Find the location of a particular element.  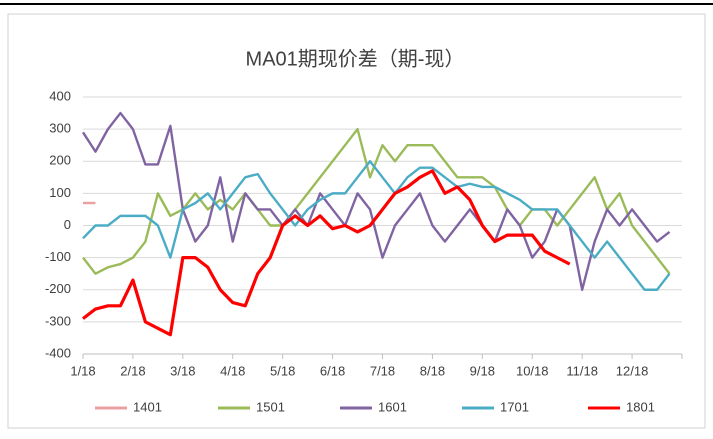

x-tick-label: 3/18 is located at coordinates (182, 370).